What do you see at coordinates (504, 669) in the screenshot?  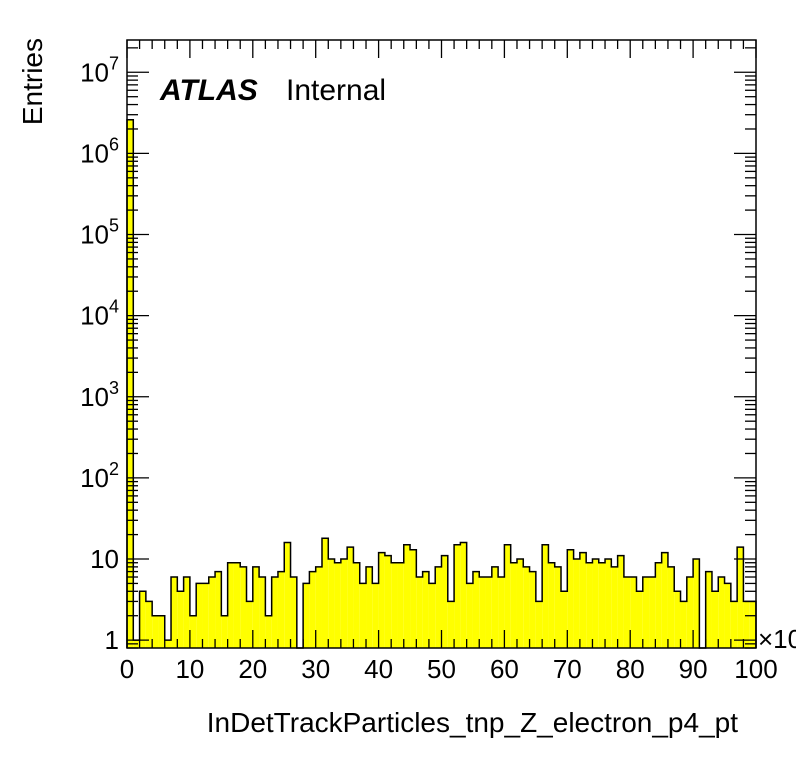 I see `x-tick-label: 60` at bounding box center [504, 669].